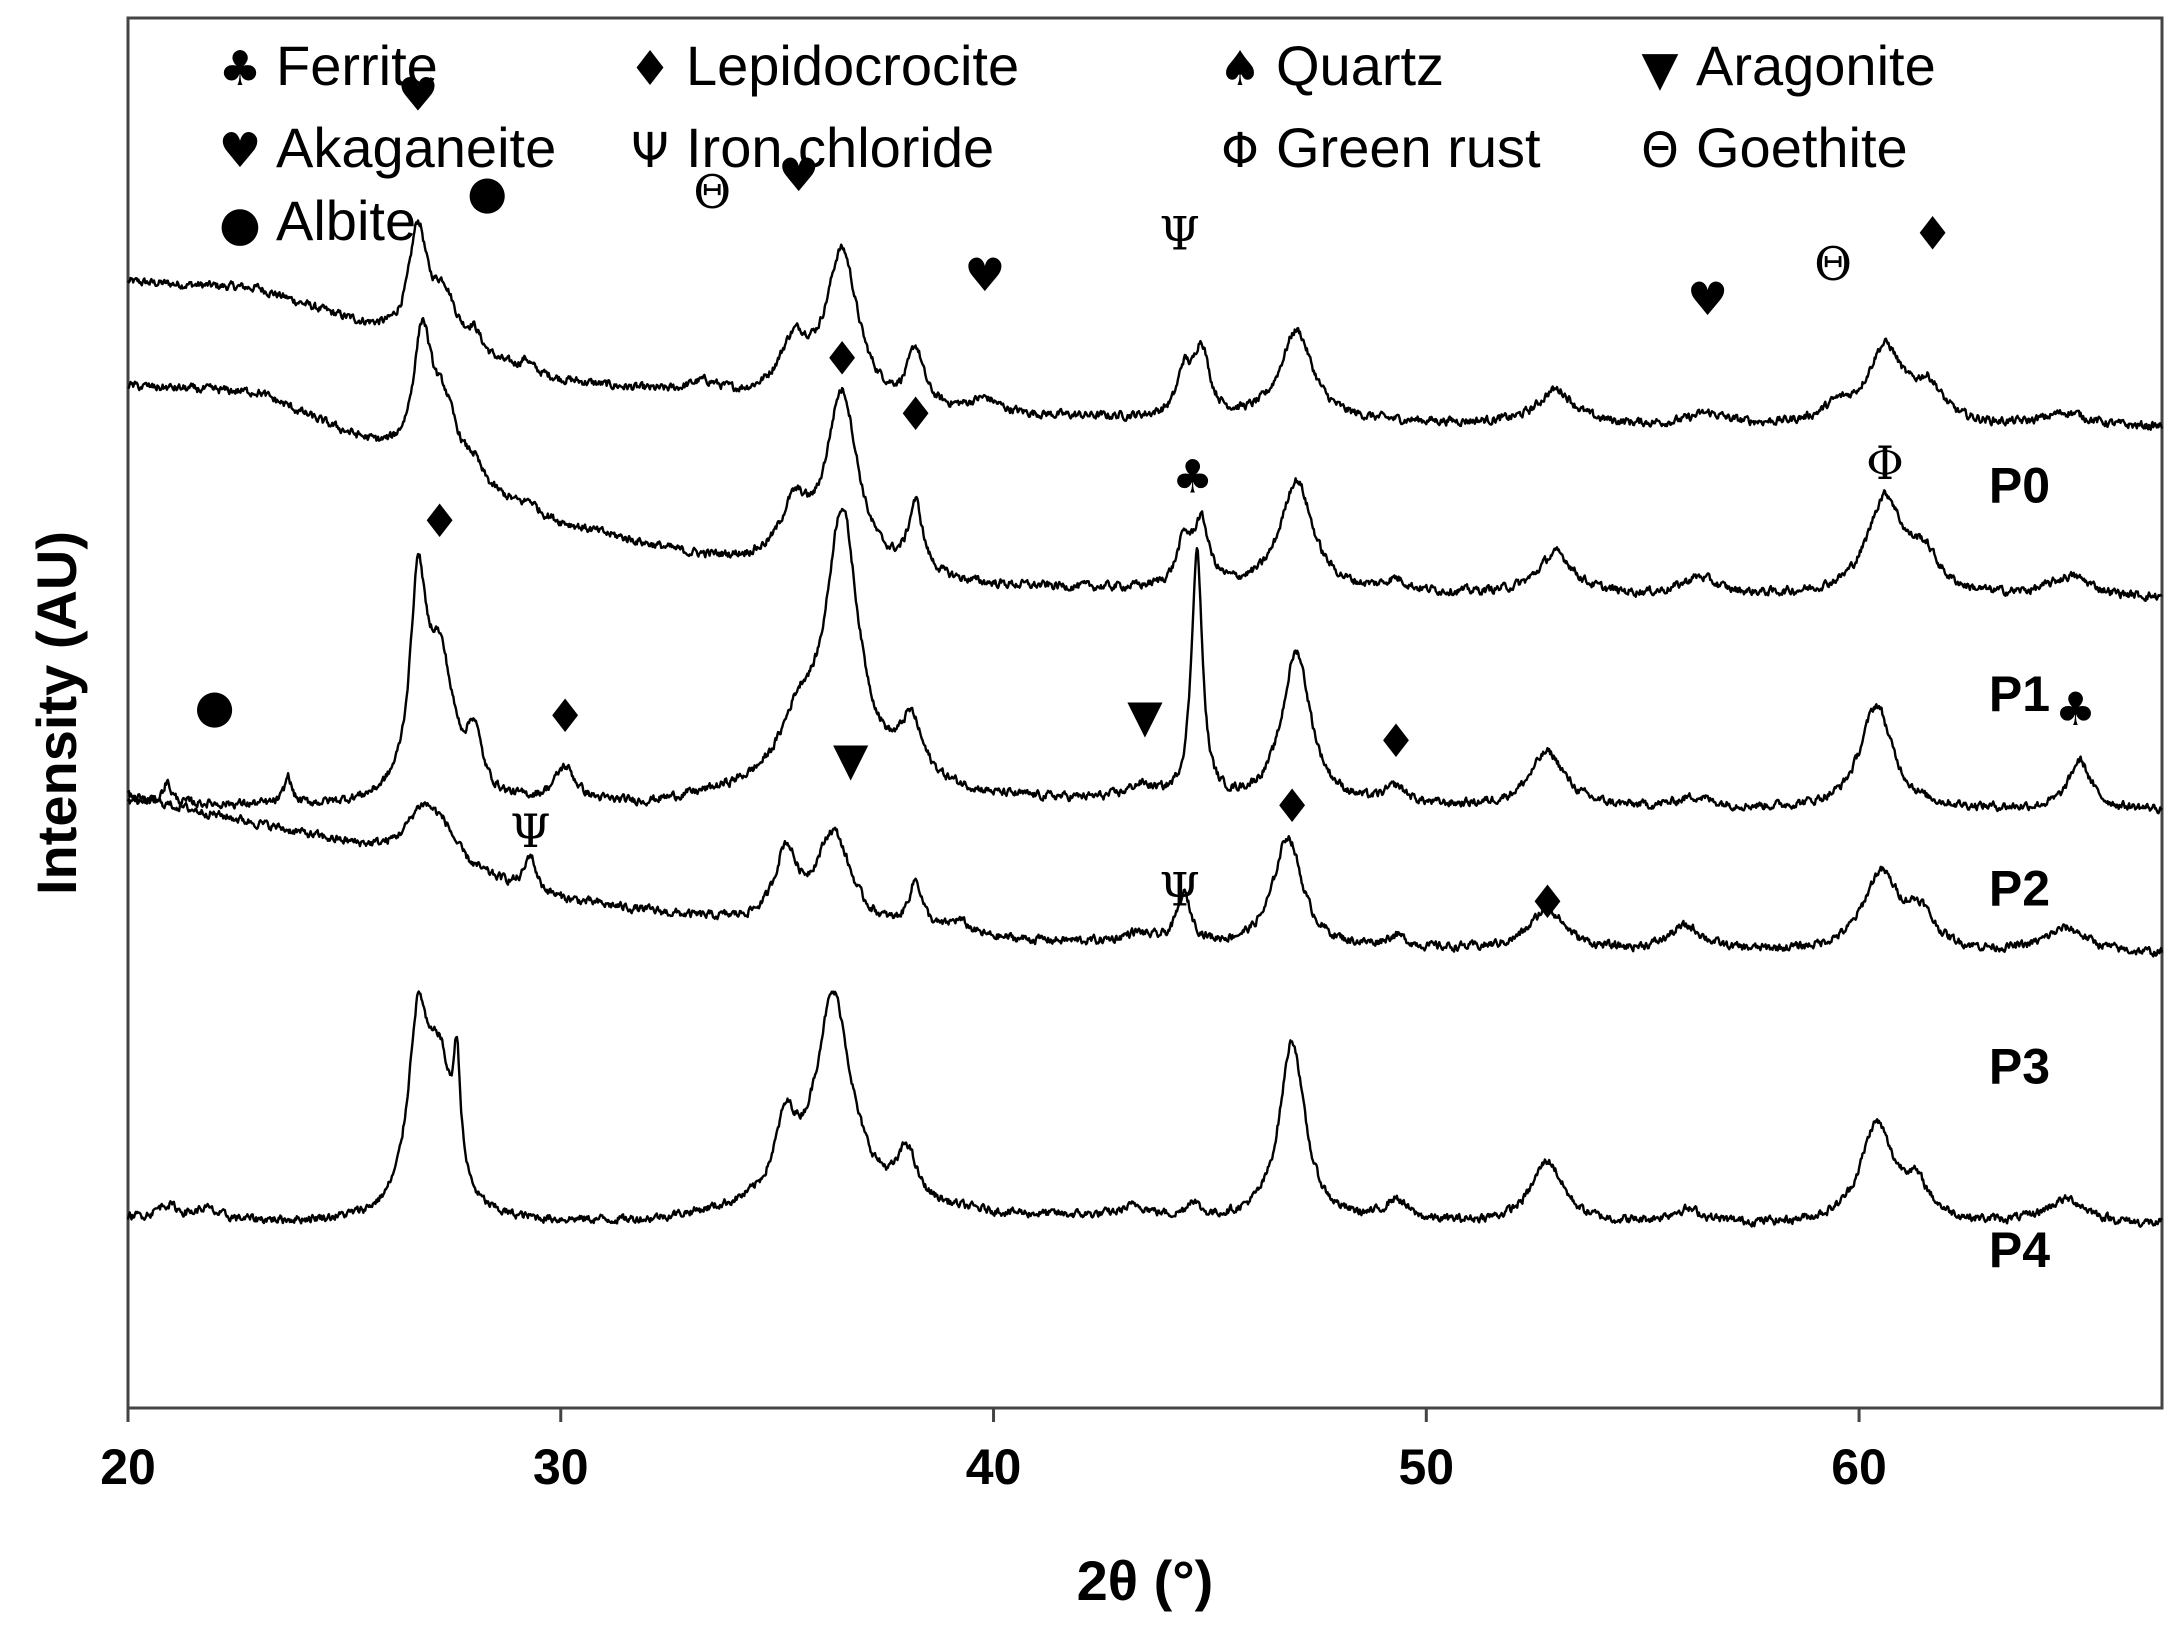 The height and width of the screenshot is (1637, 2174). I want to click on legend-label: Aragonite, so click(1816, 65).